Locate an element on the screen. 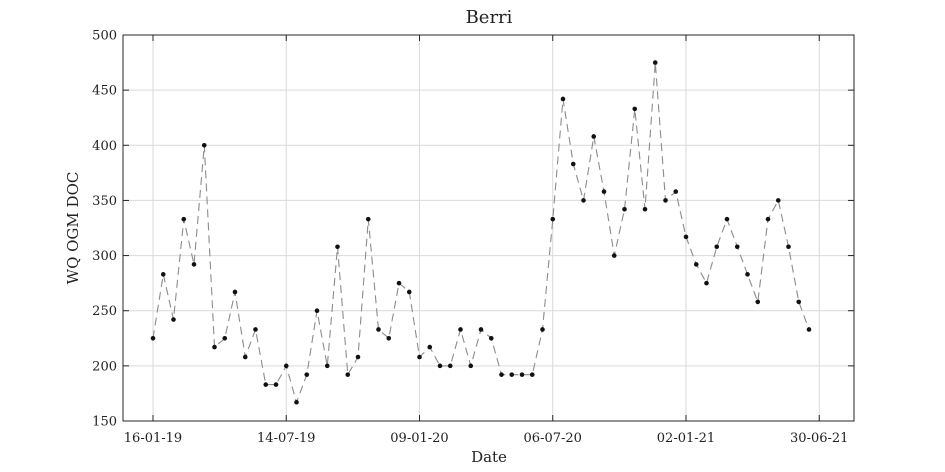 This screenshot has width=945, height=472. y-axis-label: WQ OGM DOC is located at coordinates (73, 228).